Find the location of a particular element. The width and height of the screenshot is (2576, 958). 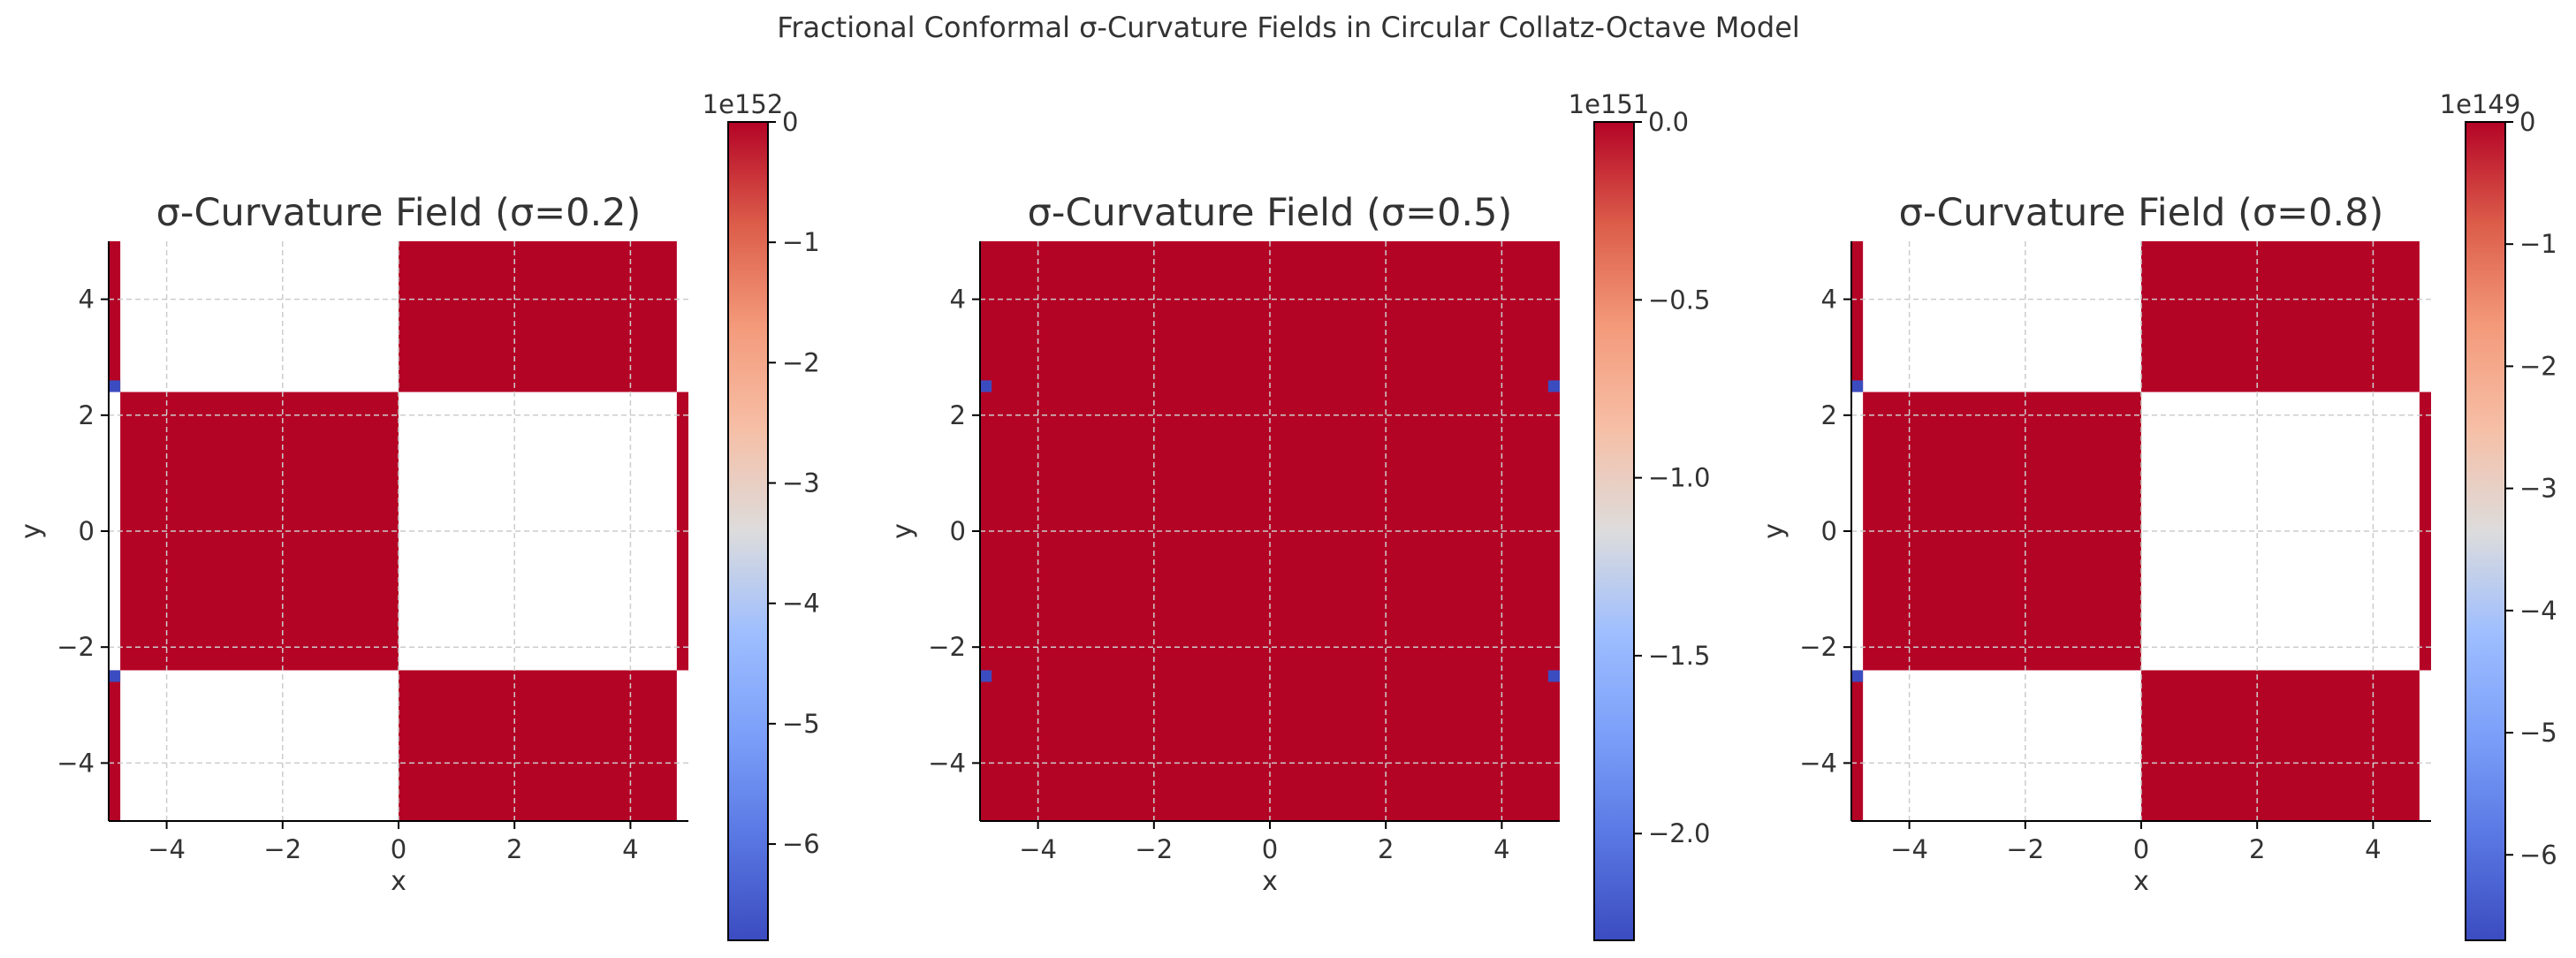

colorbar-offset-label: 1e149 is located at coordinates (2480, 104).